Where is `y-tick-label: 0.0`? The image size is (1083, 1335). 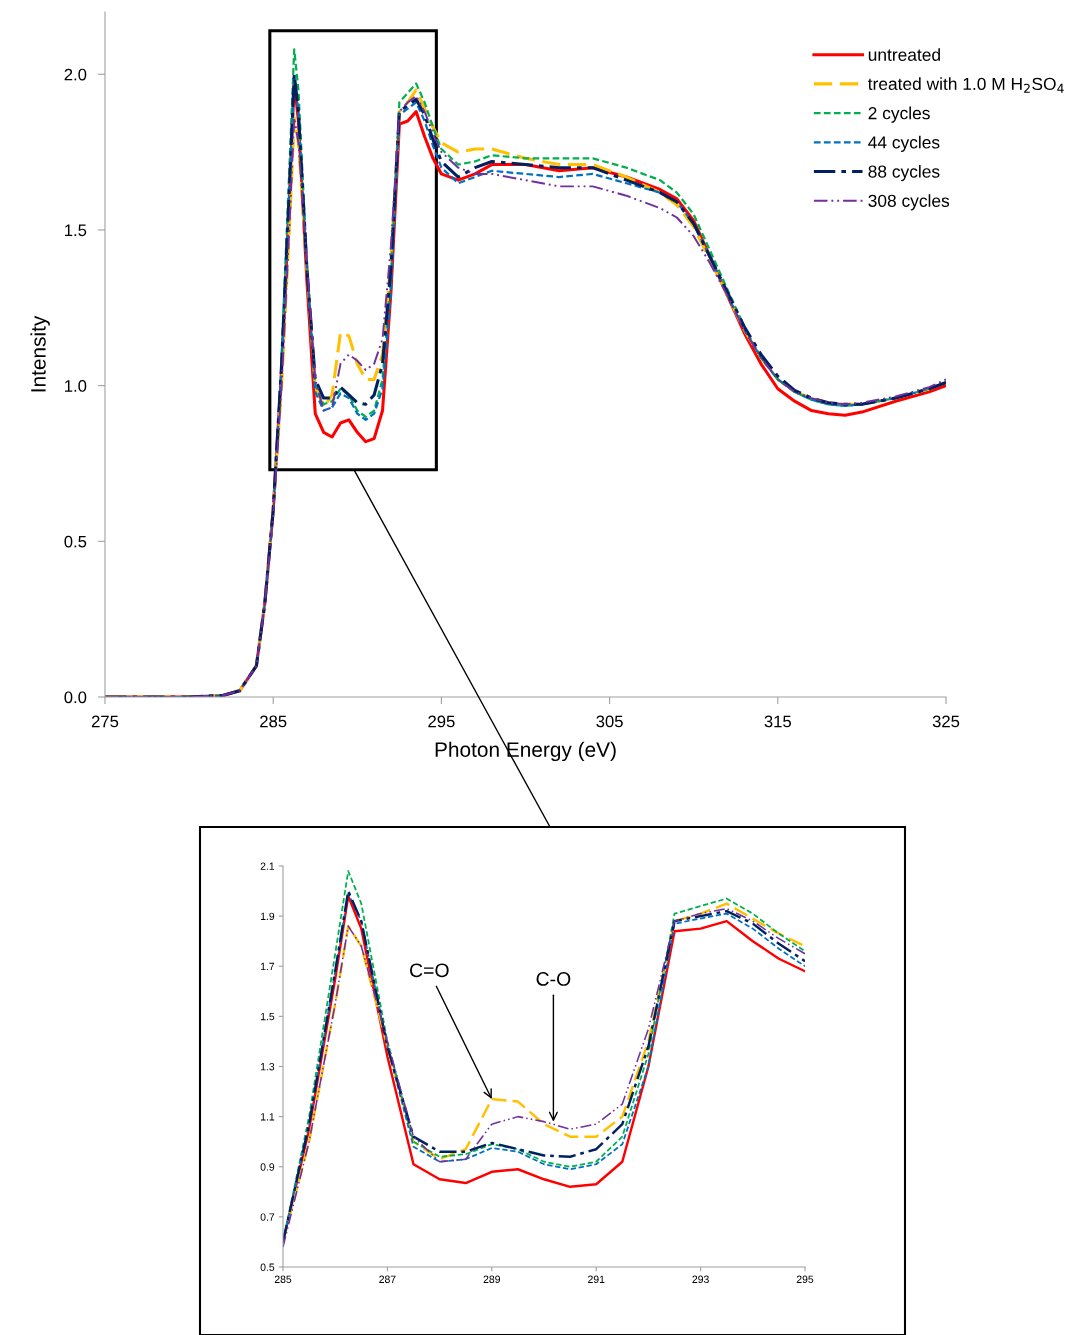 y-tick-label: 0.0 is located at coordinates (75, 697).